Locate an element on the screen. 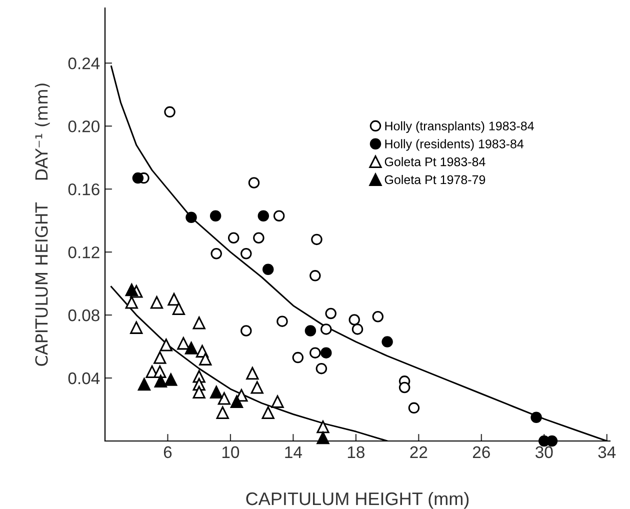  x-tick-label: 26 is located at coordinates (481, 452).